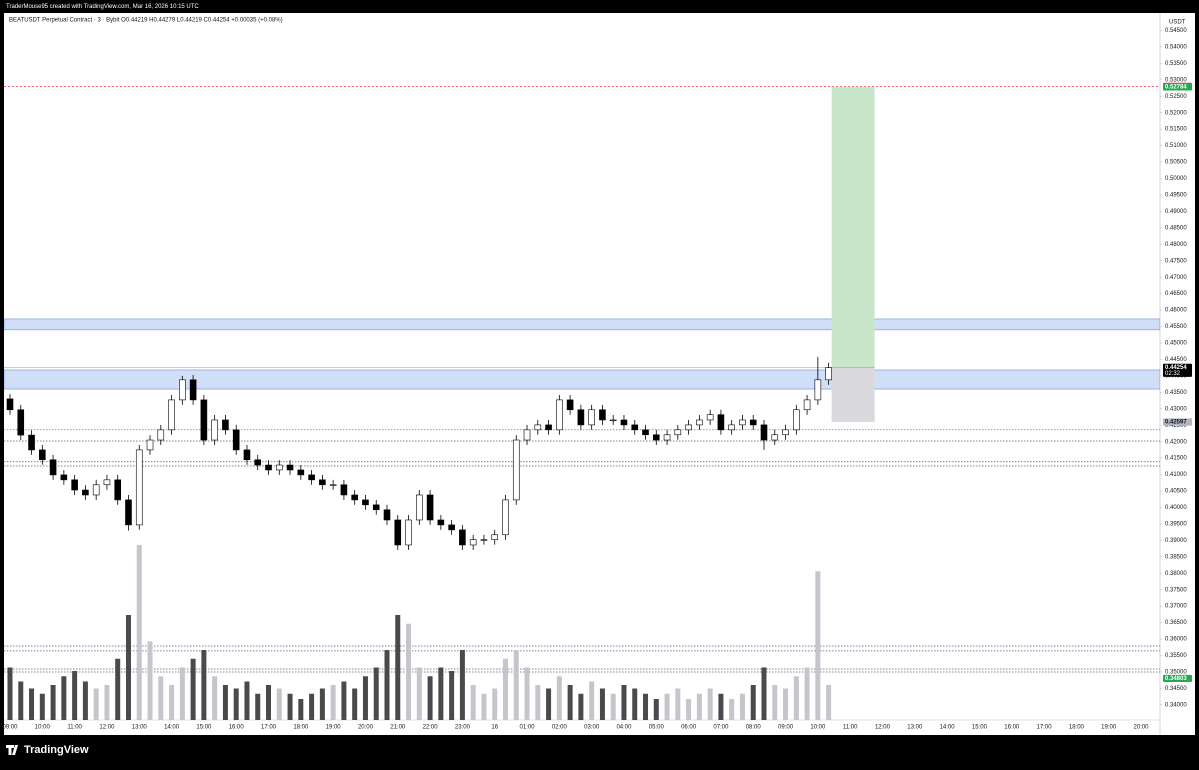 The width and height of the screenshot is (1199, 770). What do you see at coordinates (689, 728) in the screenshot?
I see `x-tick-label: 06:00` at bounding box center [689, 728].